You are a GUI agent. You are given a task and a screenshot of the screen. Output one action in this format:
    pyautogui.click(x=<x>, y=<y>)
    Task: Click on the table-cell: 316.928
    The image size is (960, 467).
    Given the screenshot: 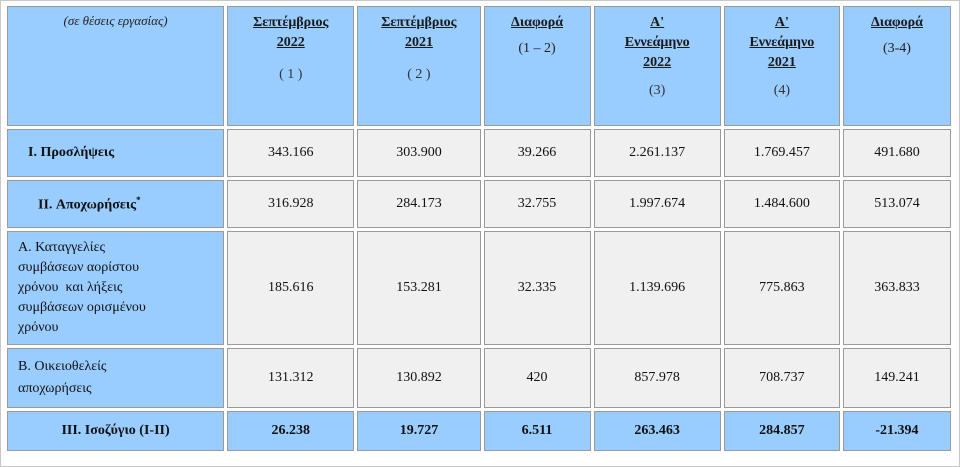 What is the action you would take?
    pyautogui.click(x=291, y=204)
    